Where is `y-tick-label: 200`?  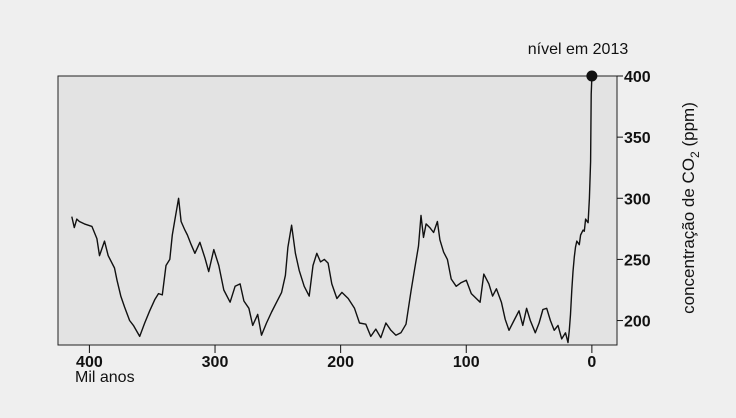 y-tick-label: 200 is located at coordinates (637, 322).